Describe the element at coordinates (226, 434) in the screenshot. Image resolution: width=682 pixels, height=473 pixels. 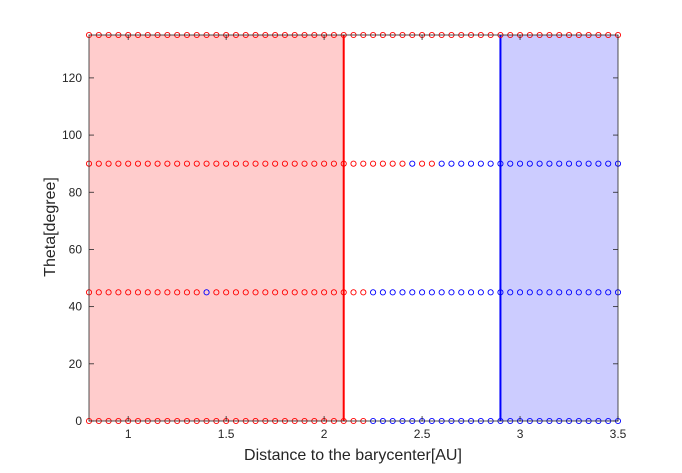
I see `x-tick-label: 1.5` at that location.